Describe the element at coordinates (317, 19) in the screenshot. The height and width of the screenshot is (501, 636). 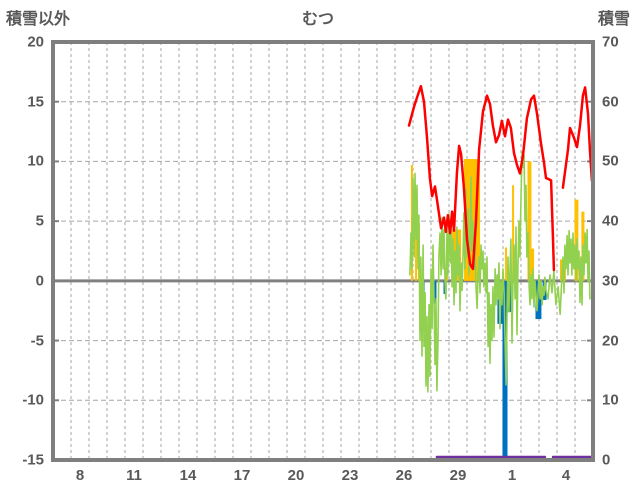
I see `chart-title: むつ` at that location.